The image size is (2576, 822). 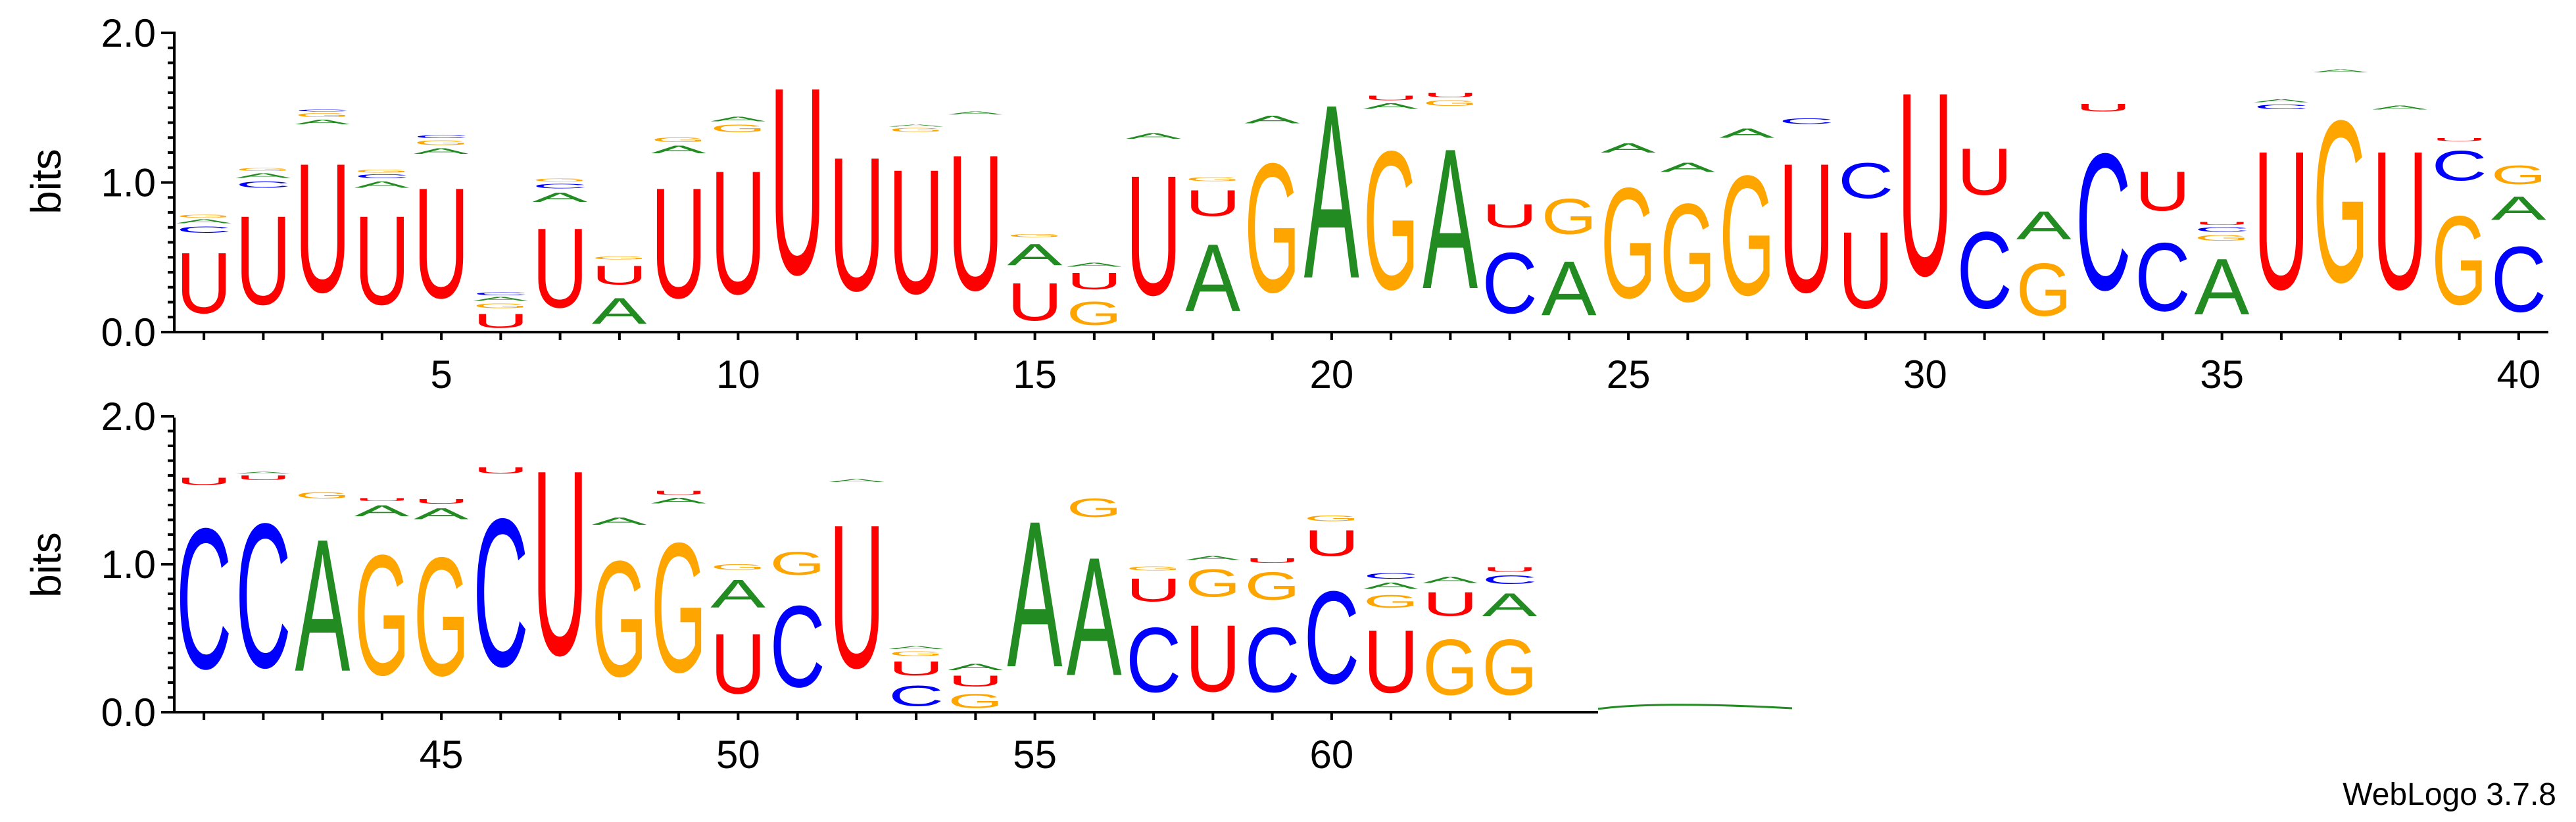 What do you see at coordinates (2222, 374) in the screenshot?
I see `x-tick-label: 35` at bounding box center [2222, 374].